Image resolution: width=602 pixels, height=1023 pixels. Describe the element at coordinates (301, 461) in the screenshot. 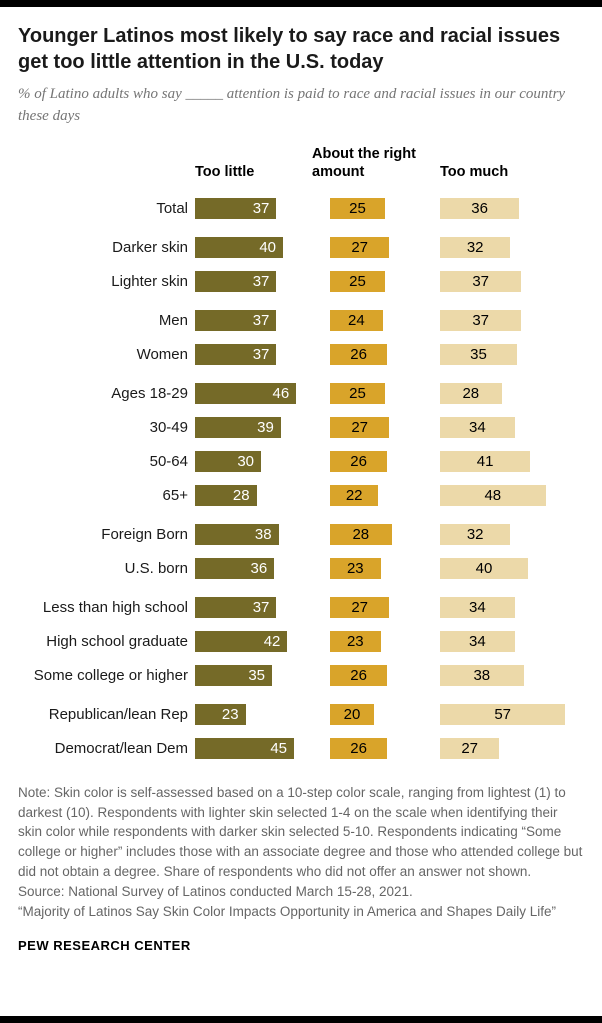

I see `bar-row: 50-64 30 26 41` at that location.